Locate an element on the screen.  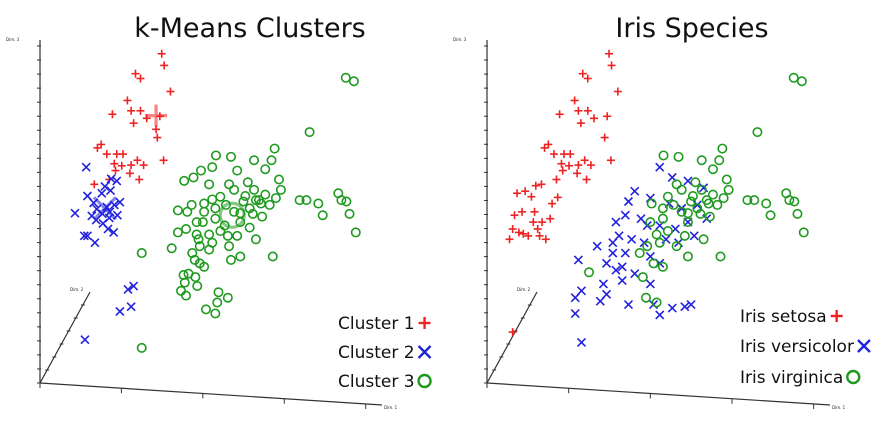
series-iris-virginica is located at coordinates (696, 190).